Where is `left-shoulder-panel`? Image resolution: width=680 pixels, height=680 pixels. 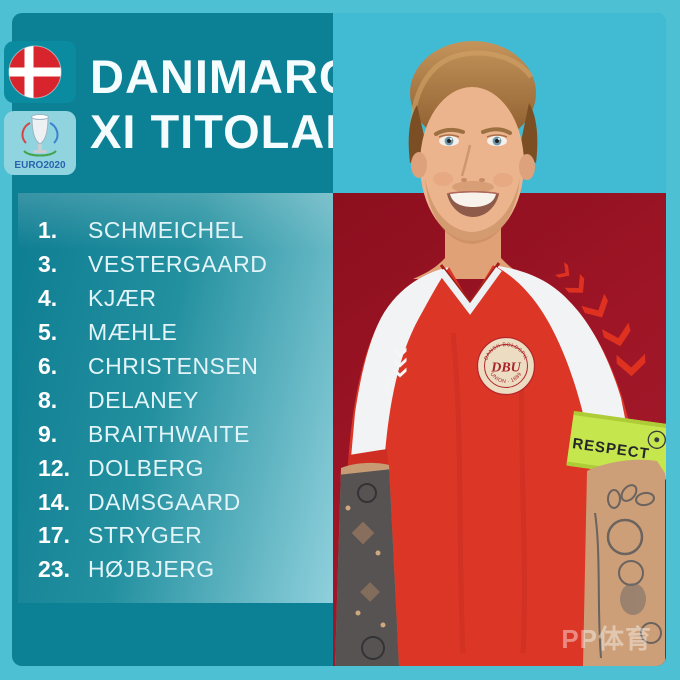
left-shoulder-panel is located at coordinates (400, 362).